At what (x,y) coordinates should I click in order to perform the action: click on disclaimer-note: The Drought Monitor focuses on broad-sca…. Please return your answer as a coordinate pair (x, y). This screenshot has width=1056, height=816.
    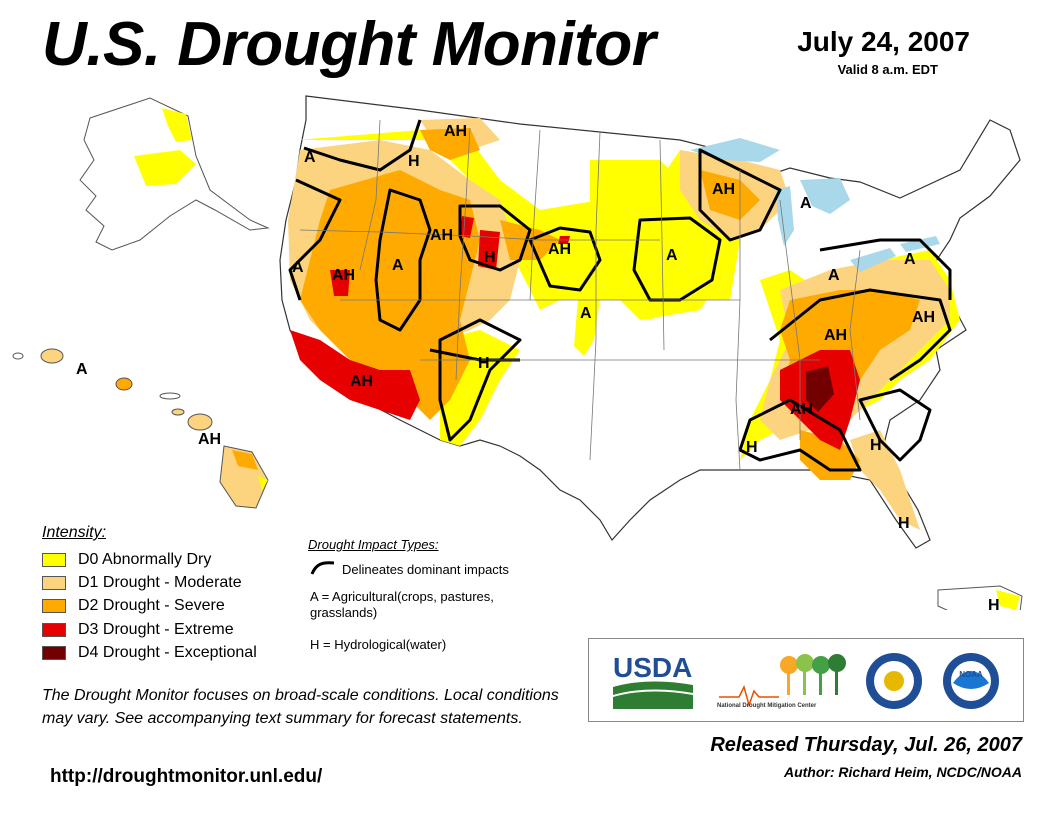
    Looking at the image, I should click on (300, 707).